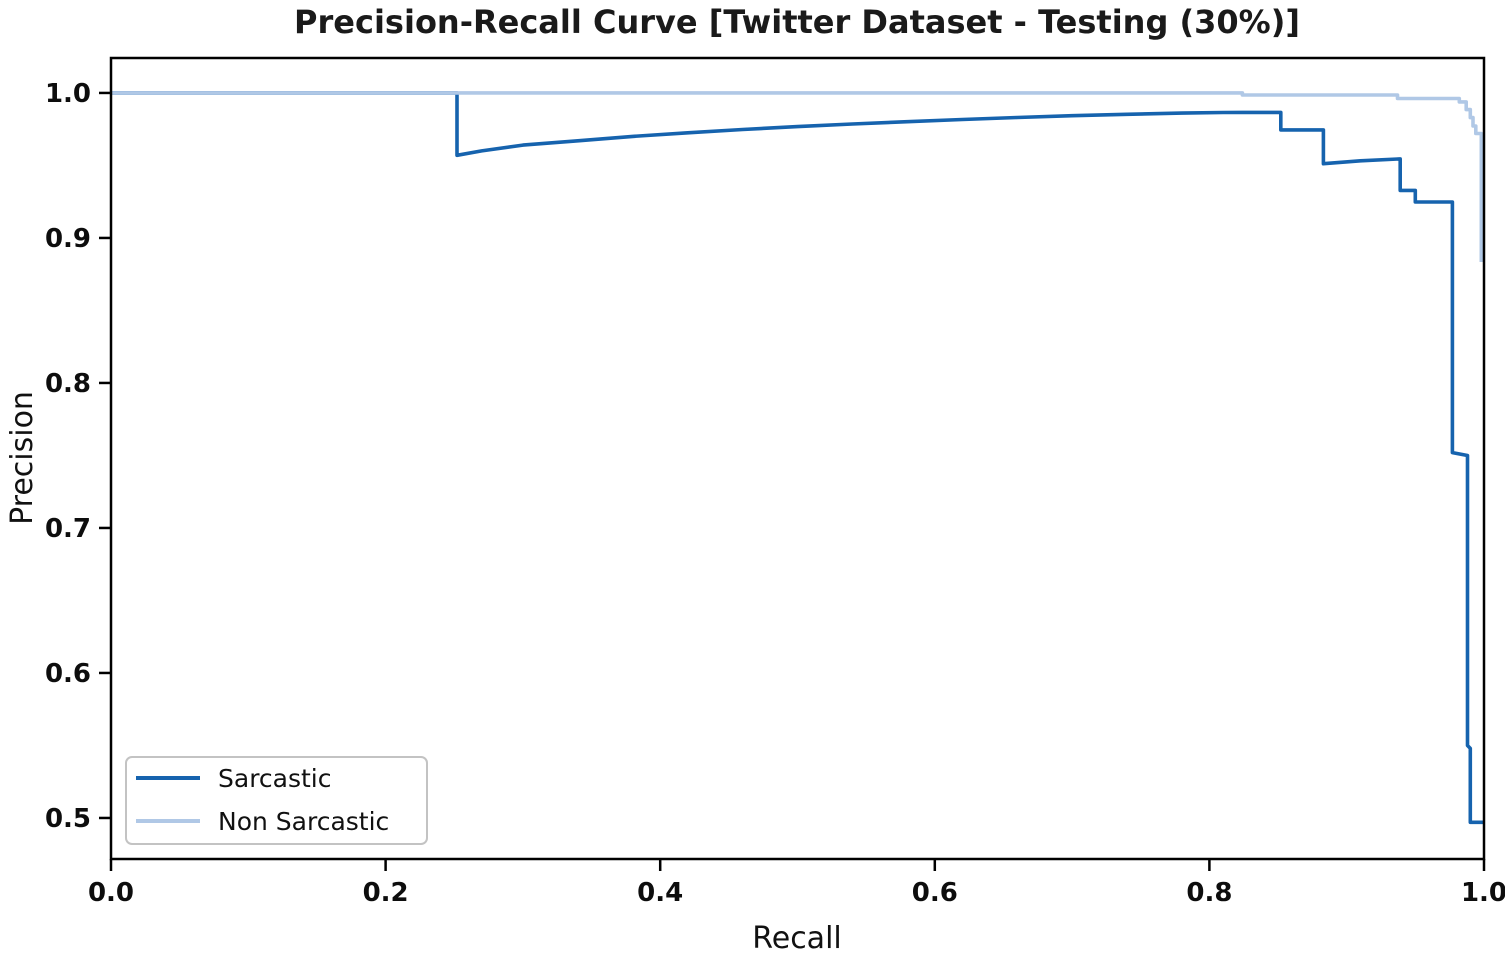 Image resolution: width=1505 pixels, height=959 pixels. What do you see at coordinates (68, 239) in the screenshot?
I see `y-tick-label: 0.9` at bounding box center [68, 239].